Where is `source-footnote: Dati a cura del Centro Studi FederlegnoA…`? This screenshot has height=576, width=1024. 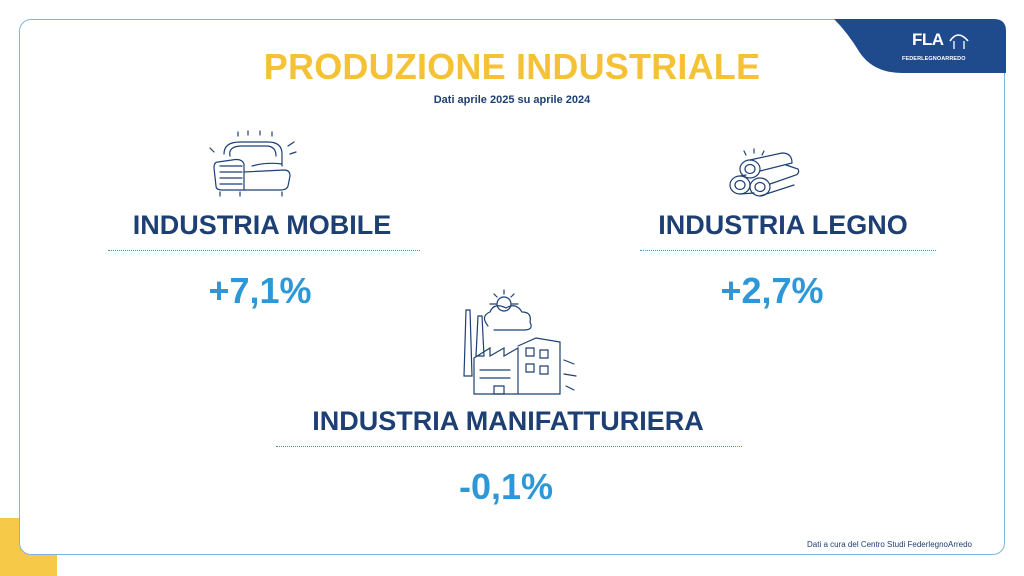
source-footnote: Dati a cura del Centro Studi FederlegnoA… is located at coordinates (889, 544).